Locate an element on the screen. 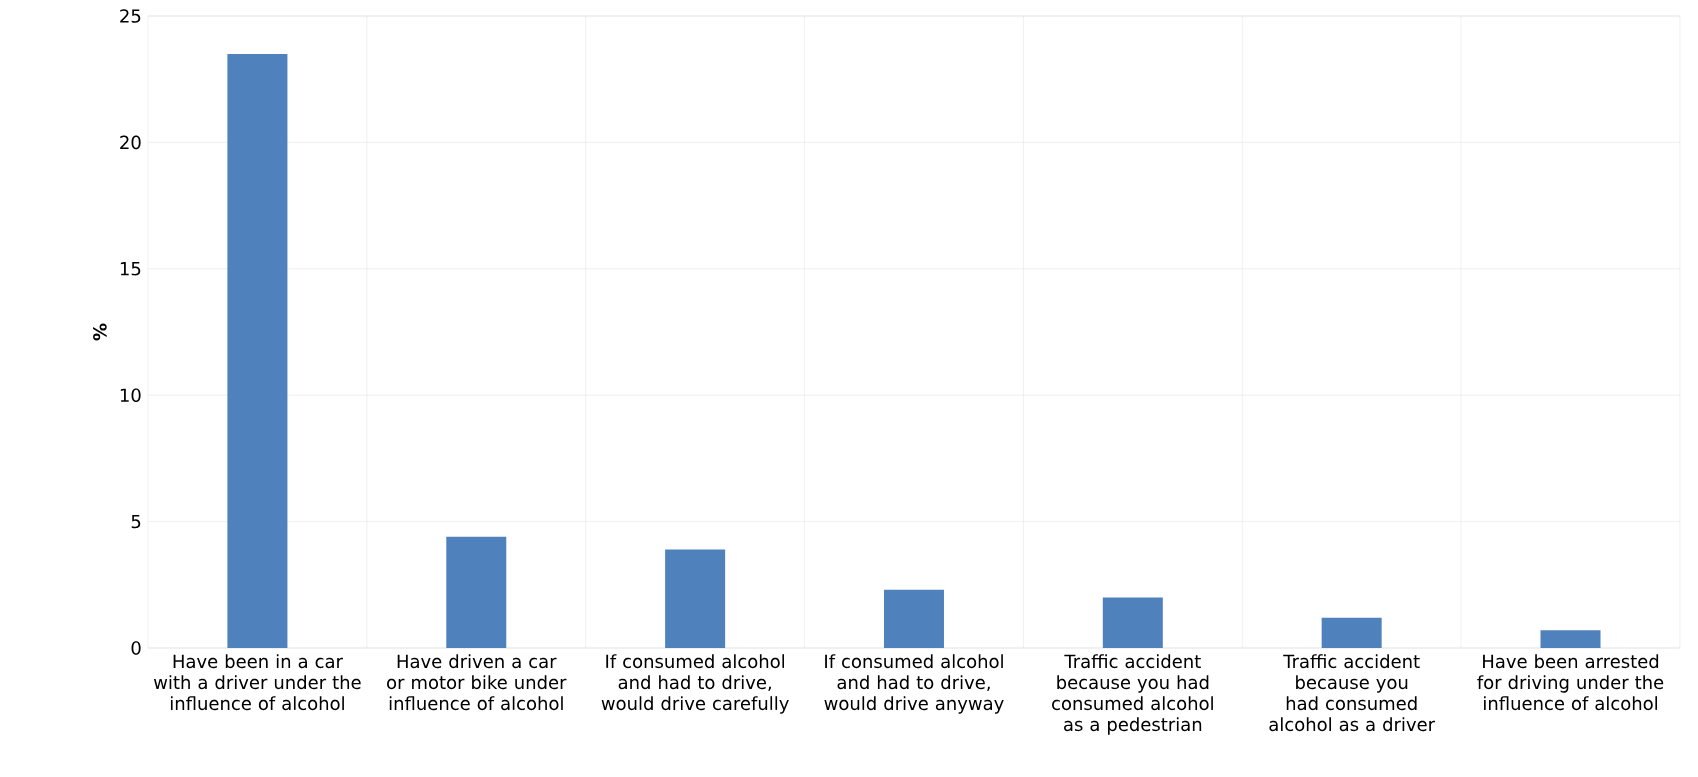 The image size is (1698, 777). x-tick-label: Have been in a car with a driver under the influence of alcohol is located at coordinates (257, 682).